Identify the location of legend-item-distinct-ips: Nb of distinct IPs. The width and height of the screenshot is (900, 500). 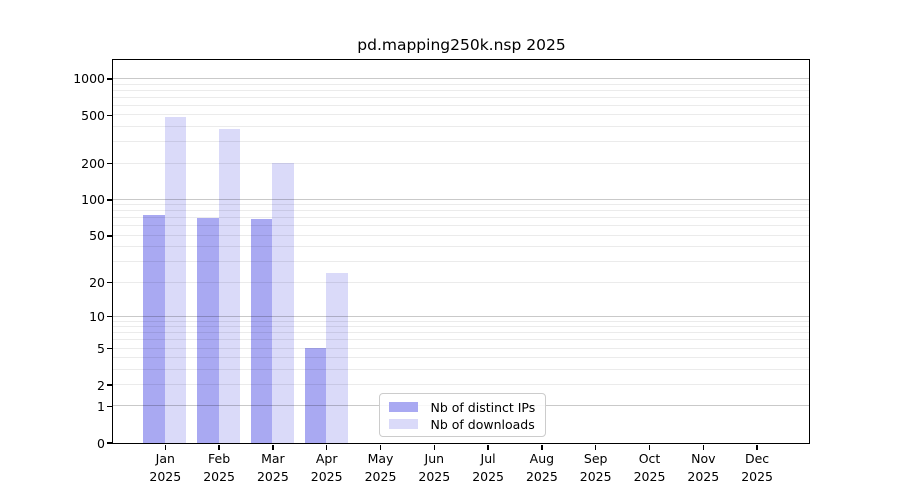
(466, 407).